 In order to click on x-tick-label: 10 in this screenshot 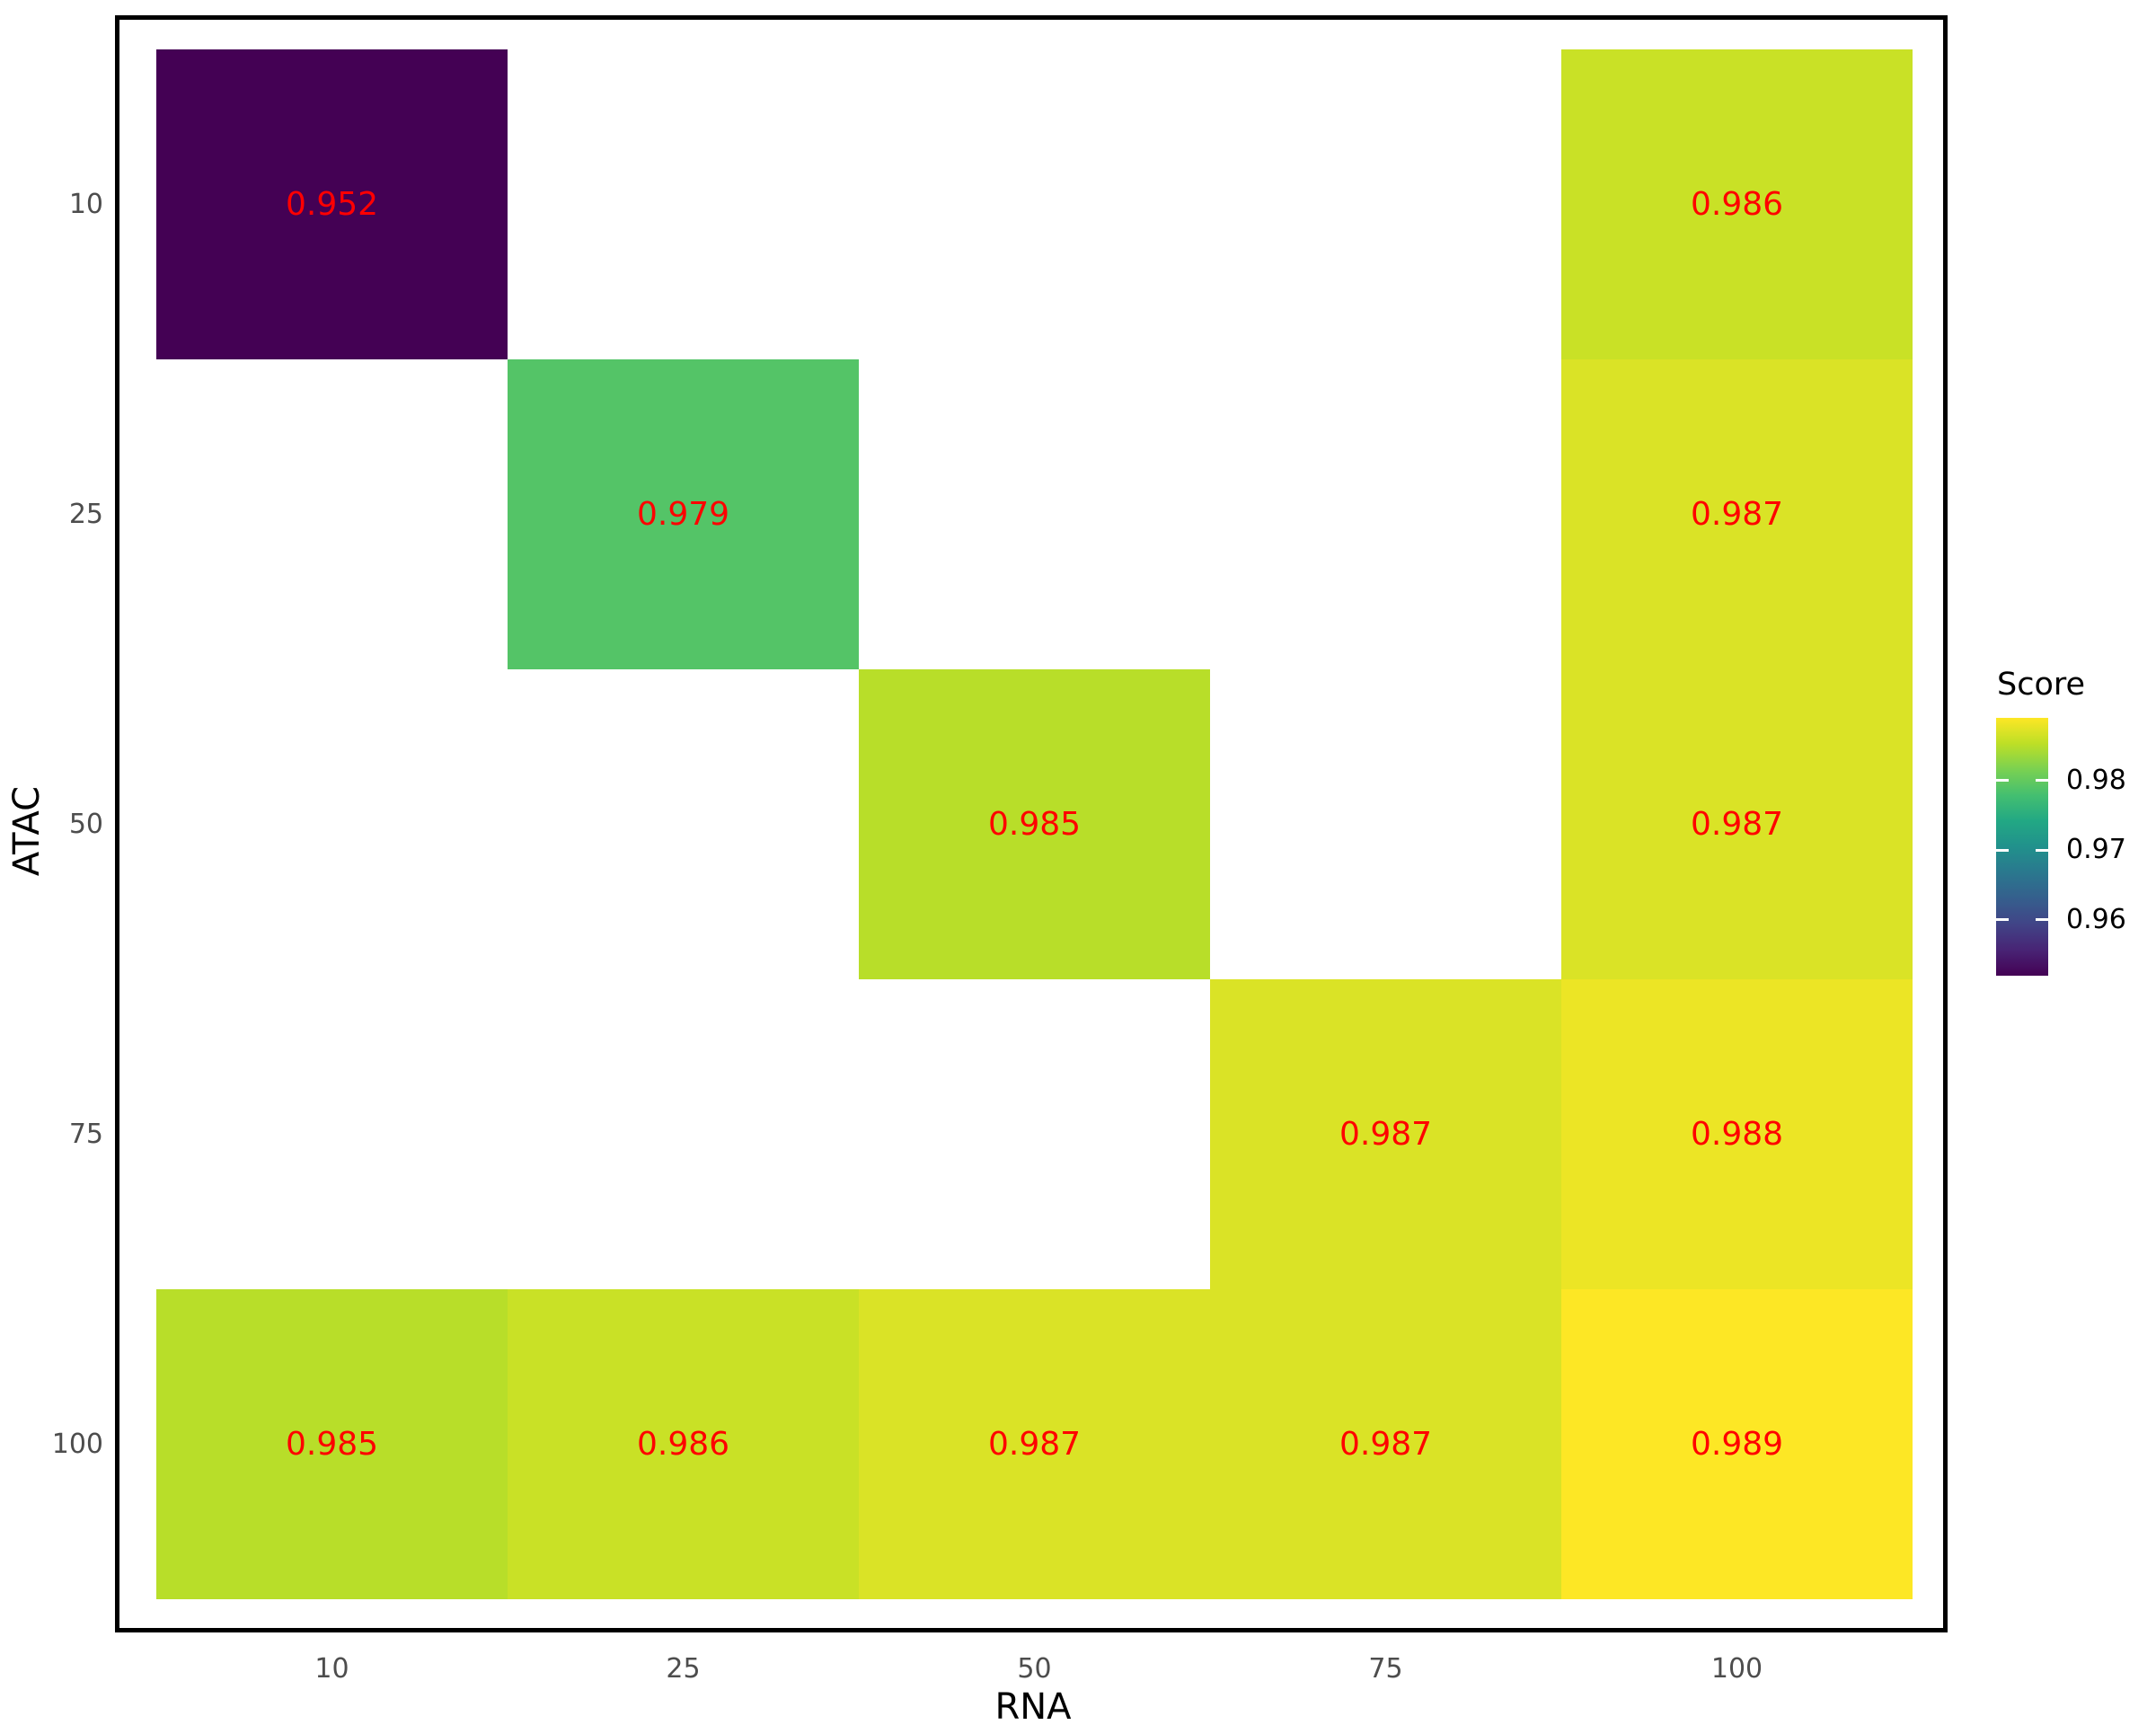, I will do `click(331, 1669)`.